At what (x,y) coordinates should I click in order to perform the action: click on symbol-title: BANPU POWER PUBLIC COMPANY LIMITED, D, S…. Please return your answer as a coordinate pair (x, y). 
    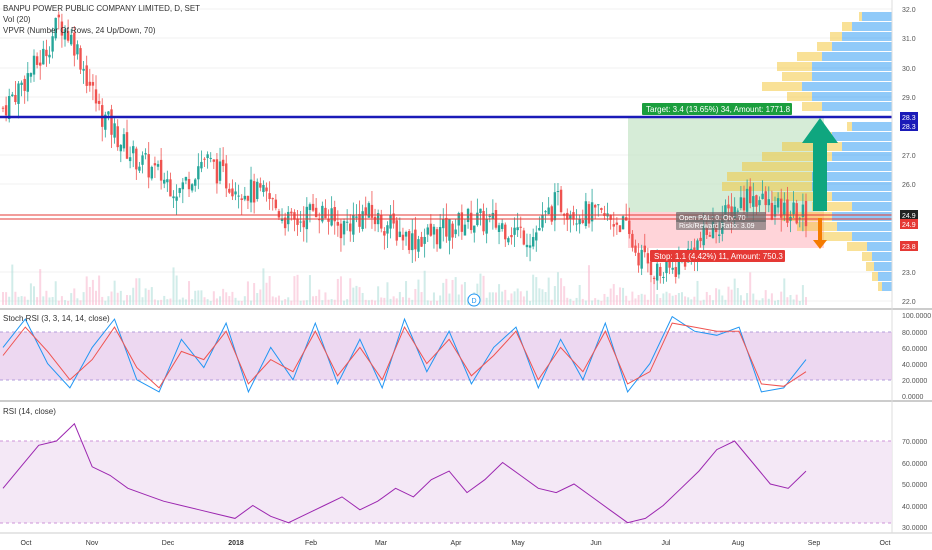
    Looking at the image, I should click on (101, 8).